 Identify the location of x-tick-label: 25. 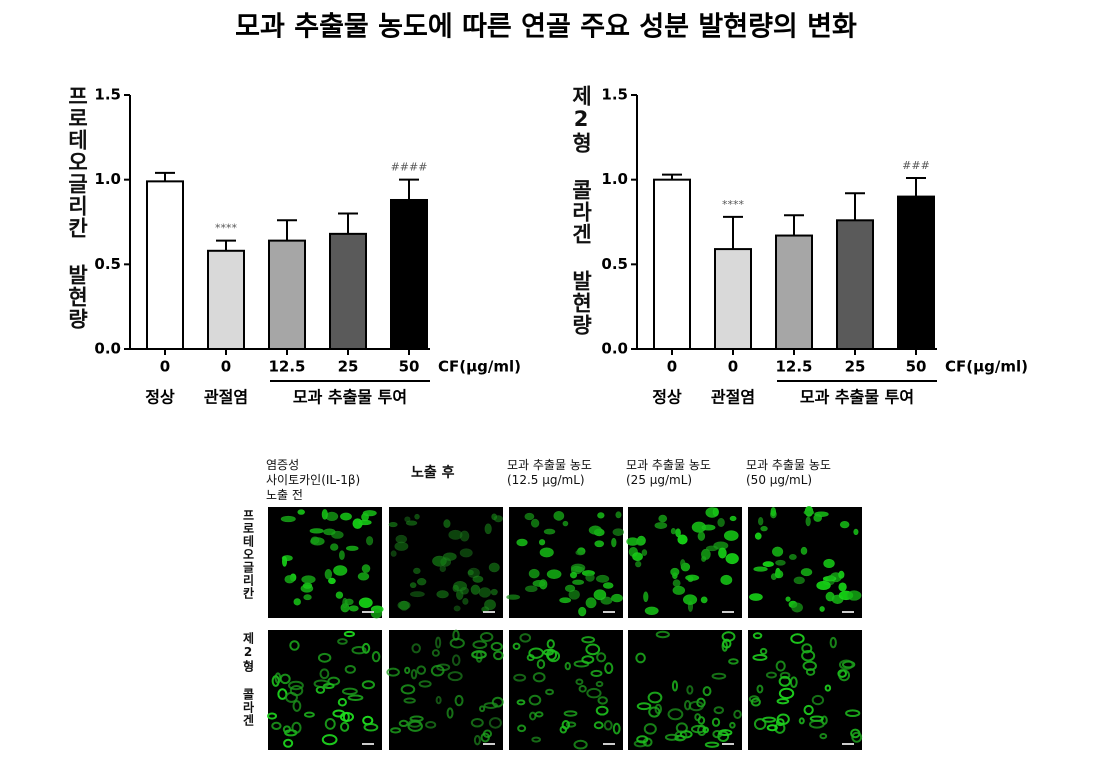
(348, 367).